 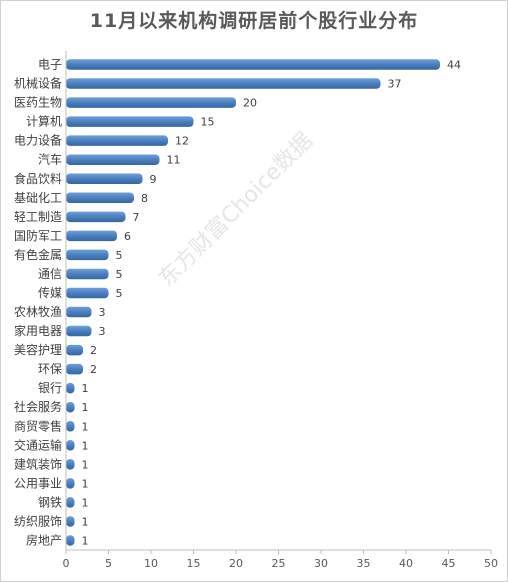 I want to click on x-tick-label: 5, so click(x=108, y=563).